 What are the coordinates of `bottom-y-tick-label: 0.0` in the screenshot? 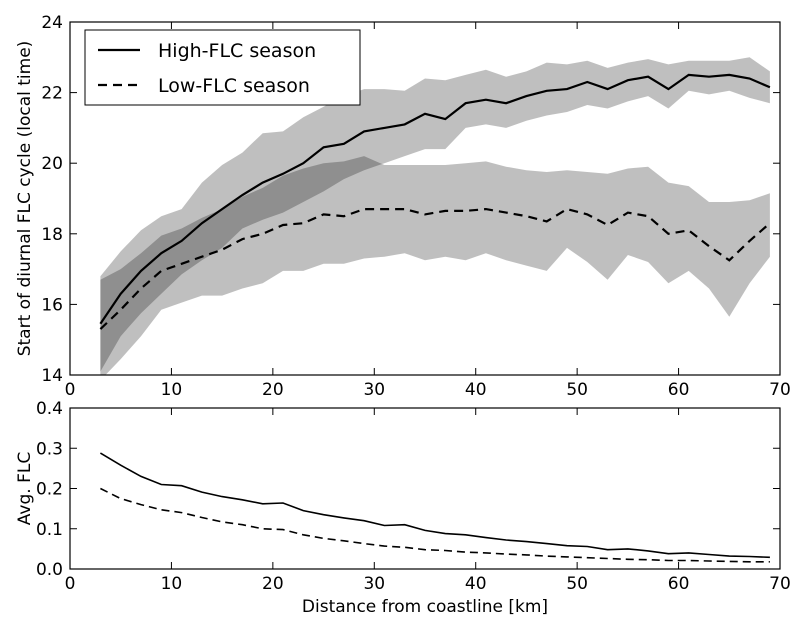 It's located at (49, 570).